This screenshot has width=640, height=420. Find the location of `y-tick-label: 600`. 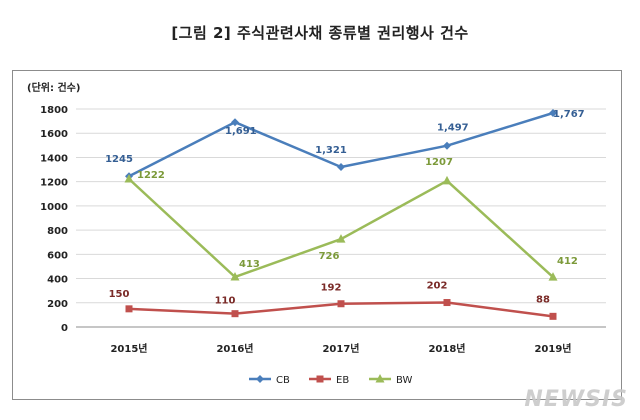

y-tick-label: 600 is located at coordinates (57, 255).